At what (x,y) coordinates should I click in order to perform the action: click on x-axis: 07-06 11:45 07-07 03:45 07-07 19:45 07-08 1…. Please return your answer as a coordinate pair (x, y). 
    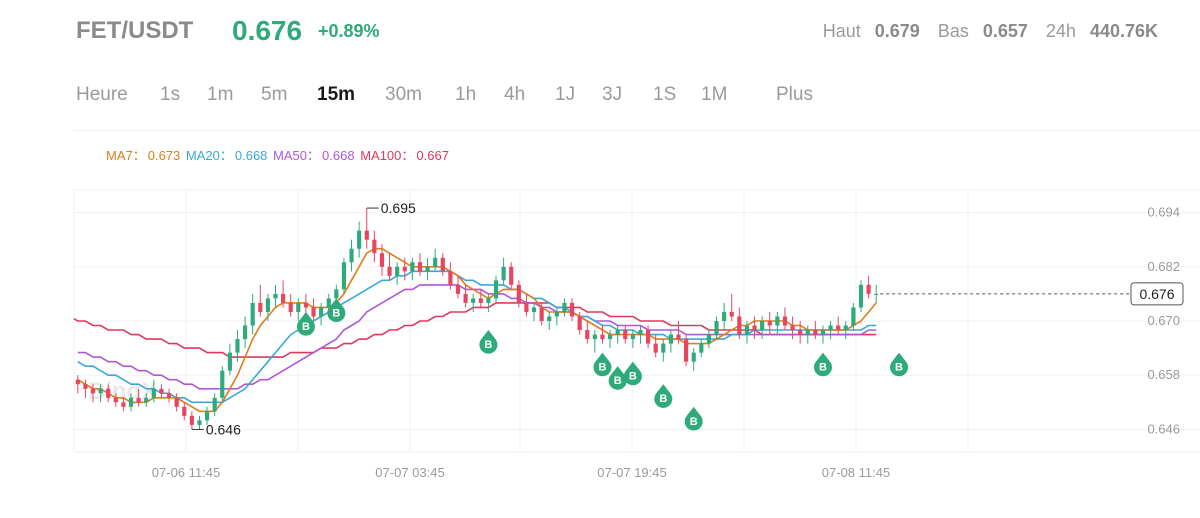
    Looking at the image, I should click on (521, 472).